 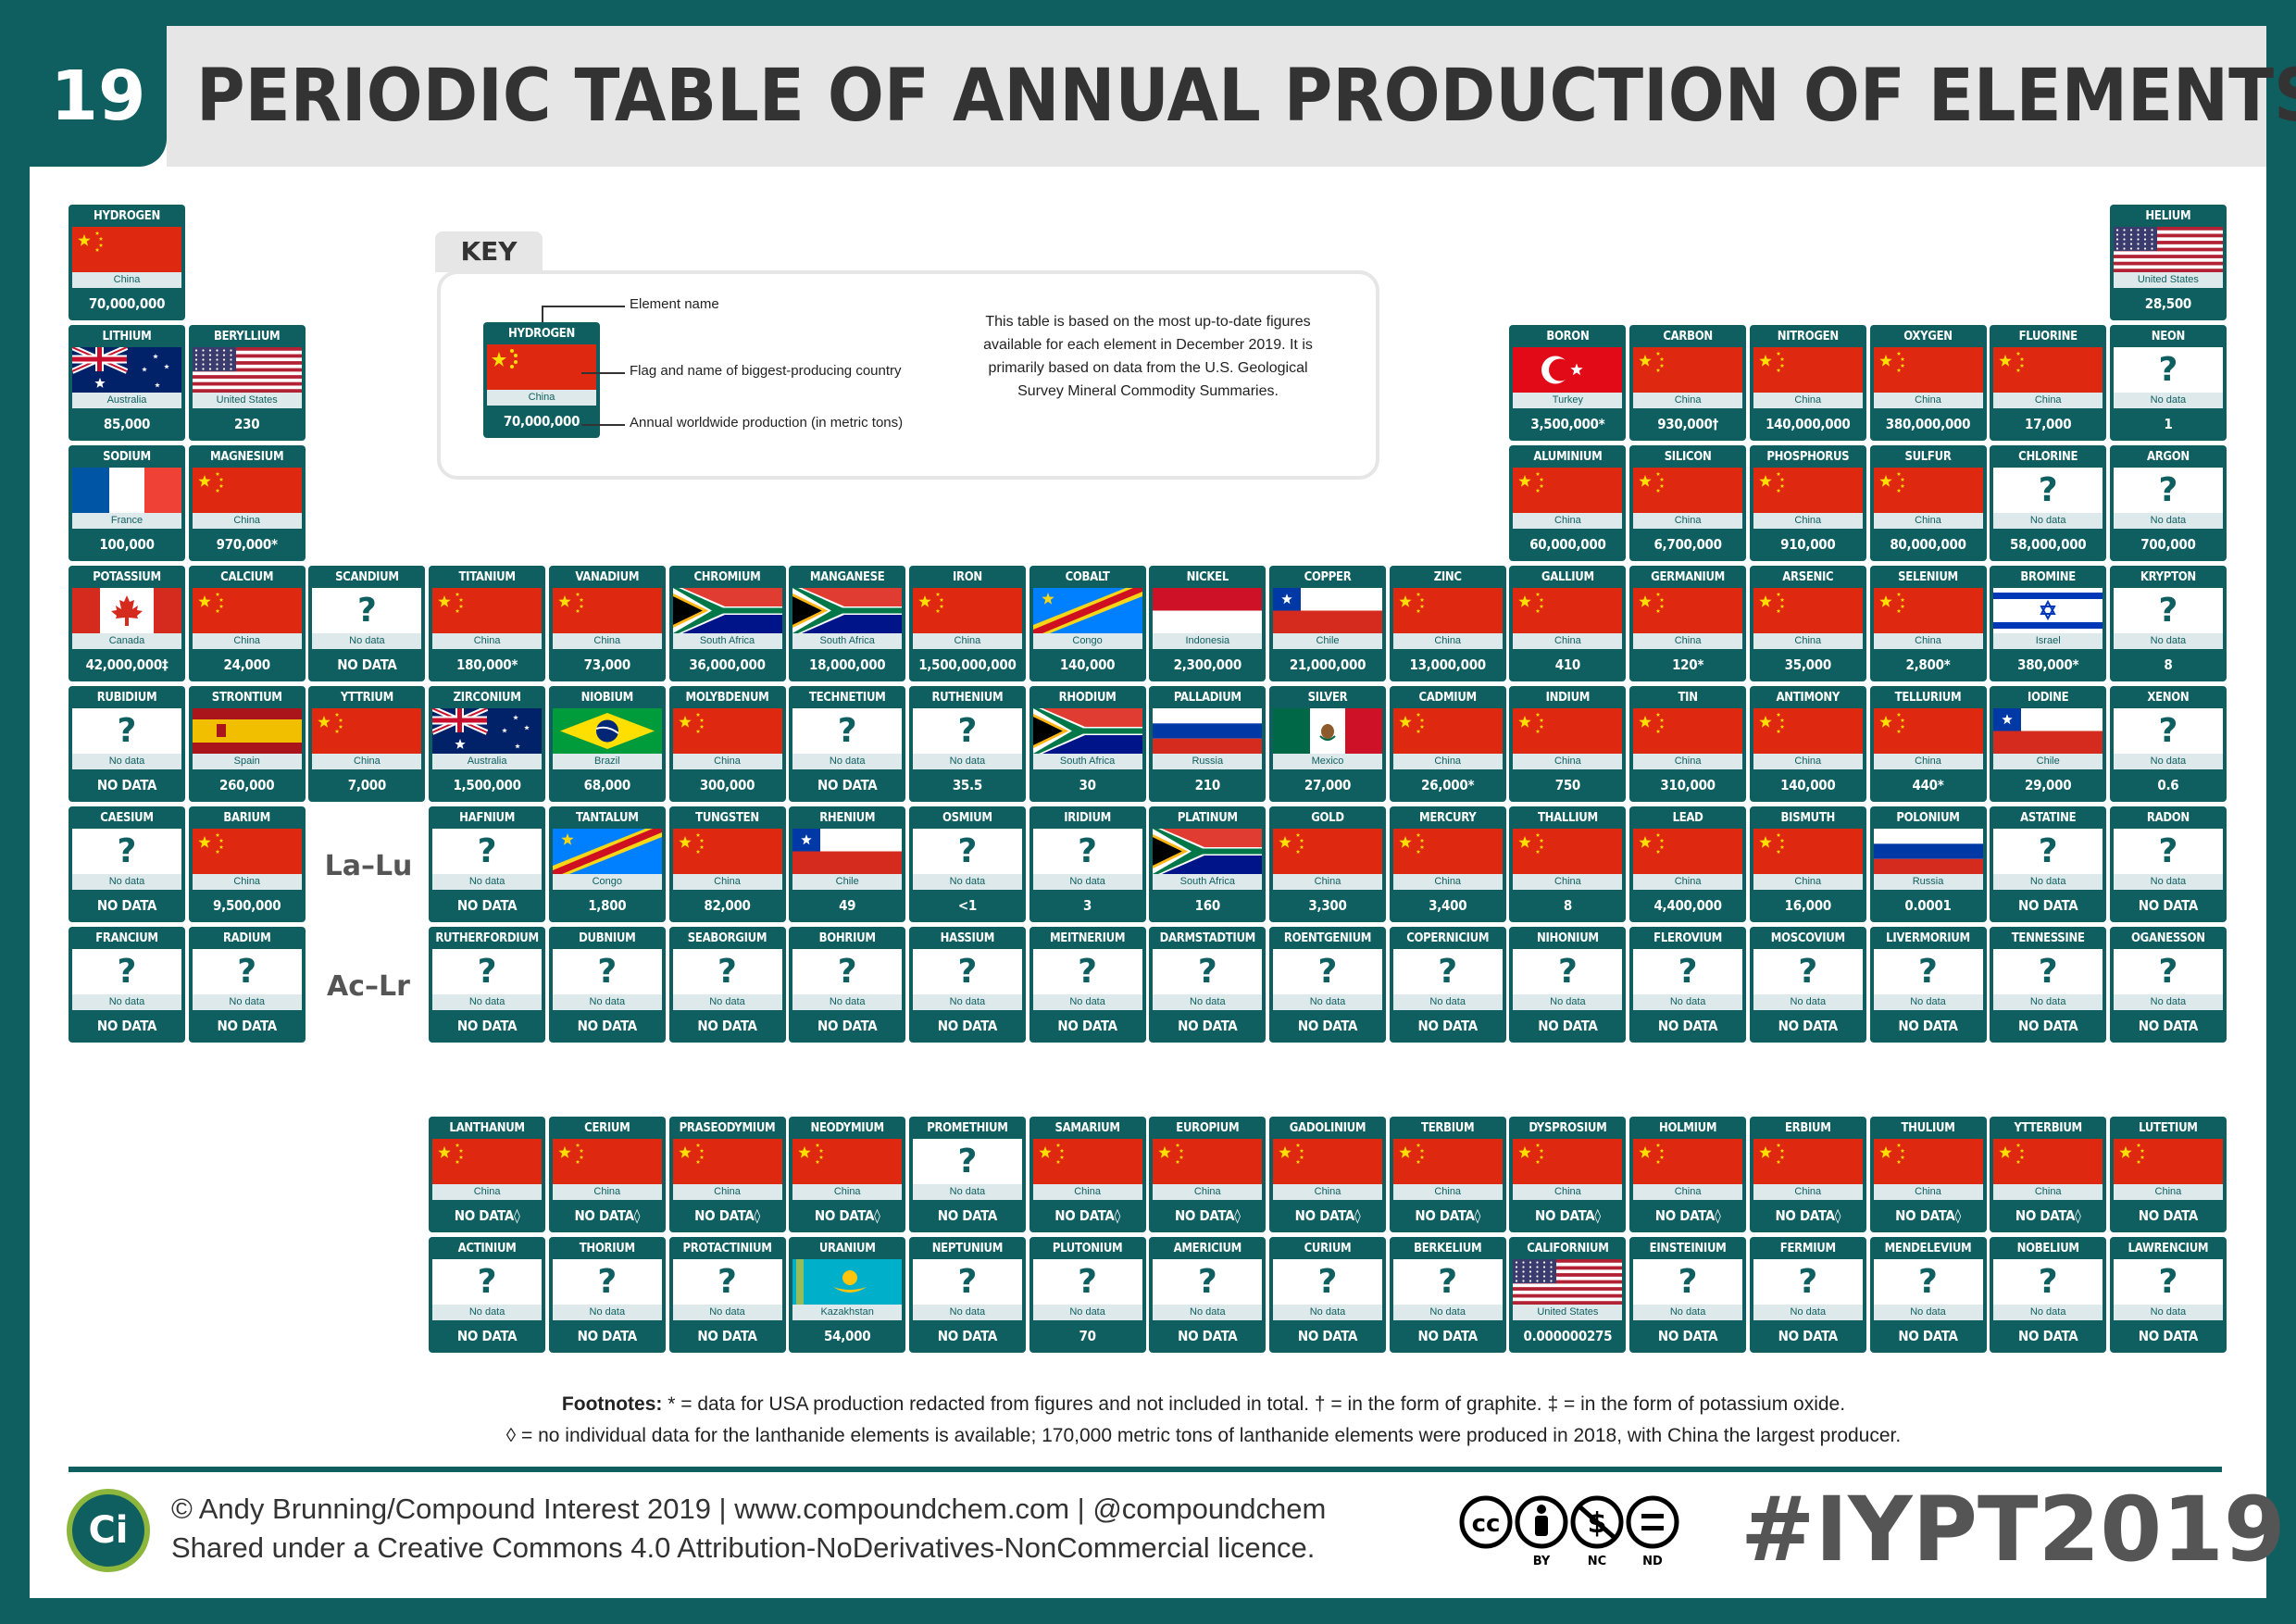 I want to click on element-name: PLUTONIUM, so click(x=1087, y=1248).